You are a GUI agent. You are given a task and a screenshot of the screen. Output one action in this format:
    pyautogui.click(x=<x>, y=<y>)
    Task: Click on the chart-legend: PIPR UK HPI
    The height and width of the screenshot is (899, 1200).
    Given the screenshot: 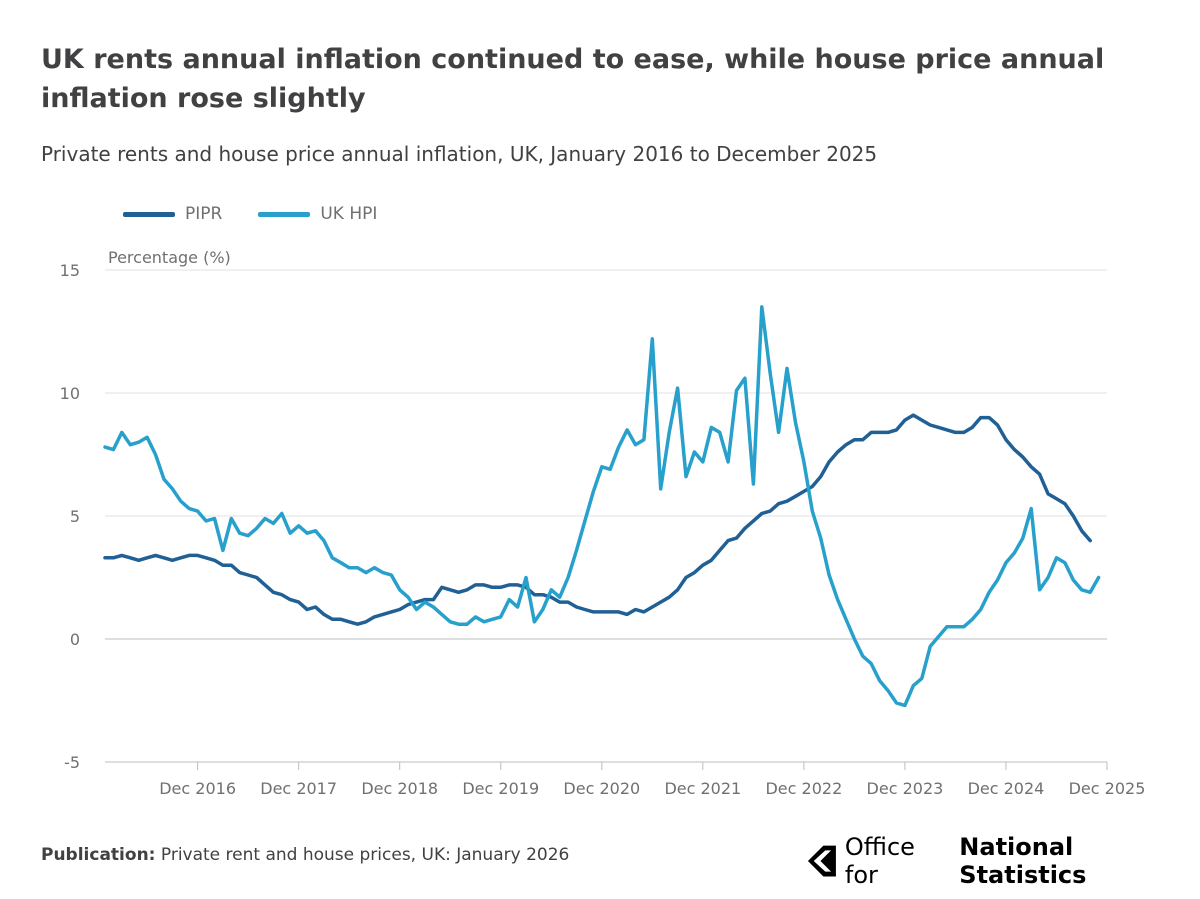 What is the action you would take?
    pyautogui.click(x=268, y=214)
    